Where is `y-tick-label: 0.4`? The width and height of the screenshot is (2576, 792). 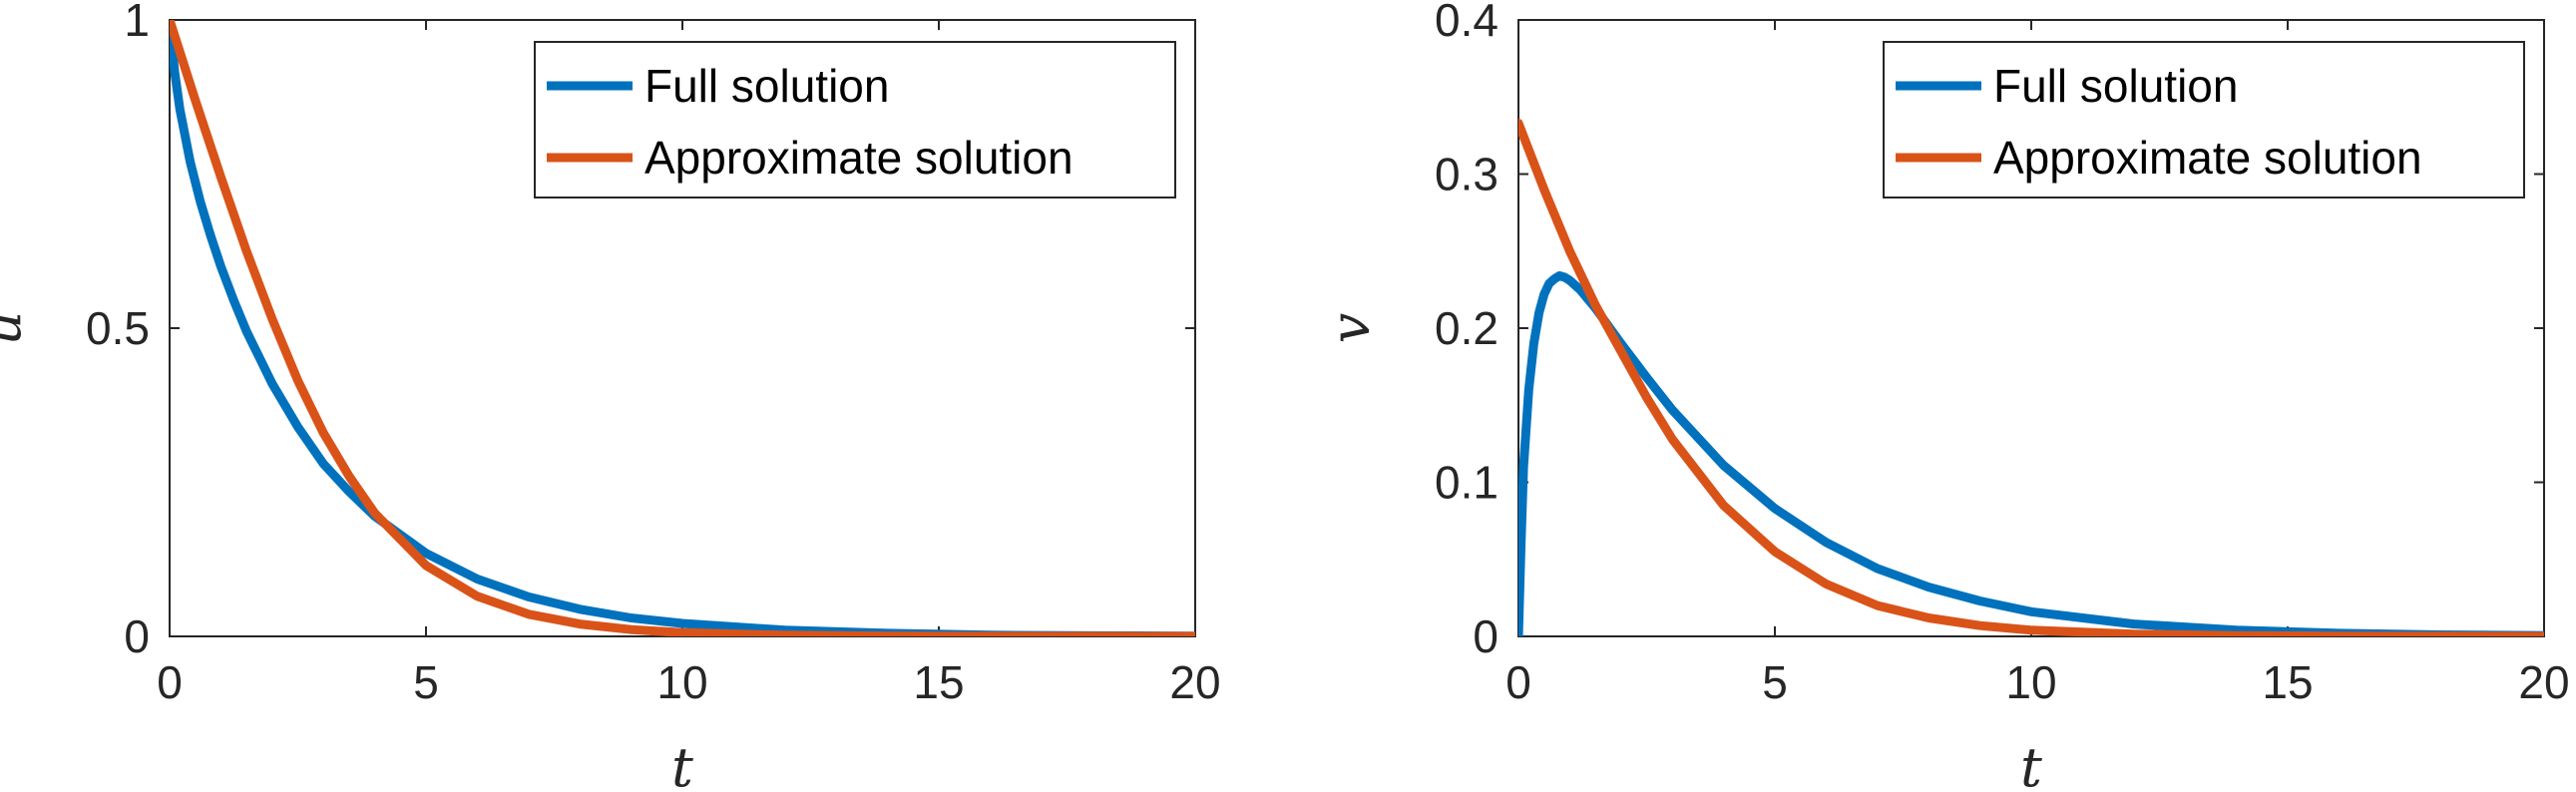 y-tick-label: 0.4 is located at coordinates (1467, 23).